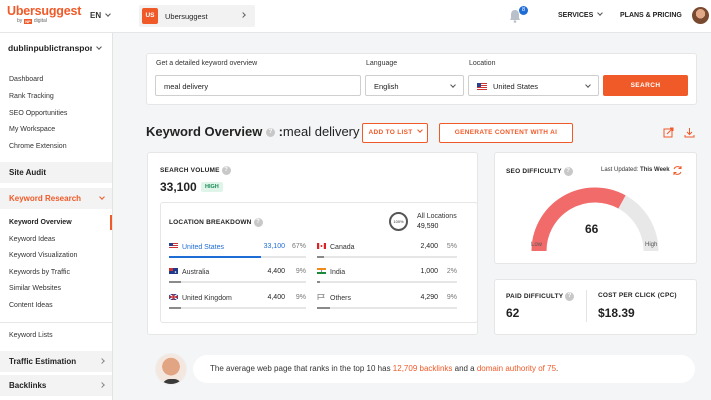 This screenshot has width=711, height=400. Describe the element at coordinates (321, 131) in the screenshot. I see `title-keyword: meal delivery` at that location.